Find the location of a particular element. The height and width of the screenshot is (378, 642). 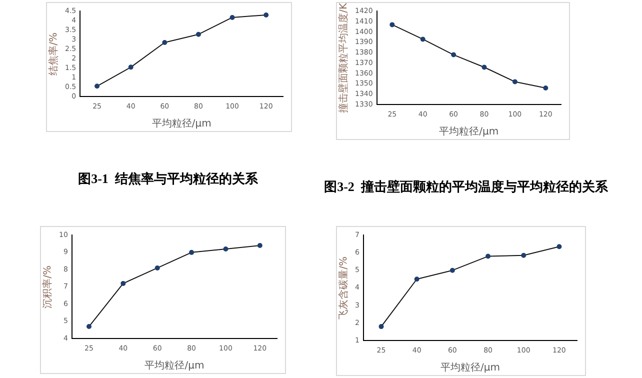

caption: 图3-2 撞击壁面颗粒的平均温度与平均粒径的关系 is located at coordinates (466, 187).